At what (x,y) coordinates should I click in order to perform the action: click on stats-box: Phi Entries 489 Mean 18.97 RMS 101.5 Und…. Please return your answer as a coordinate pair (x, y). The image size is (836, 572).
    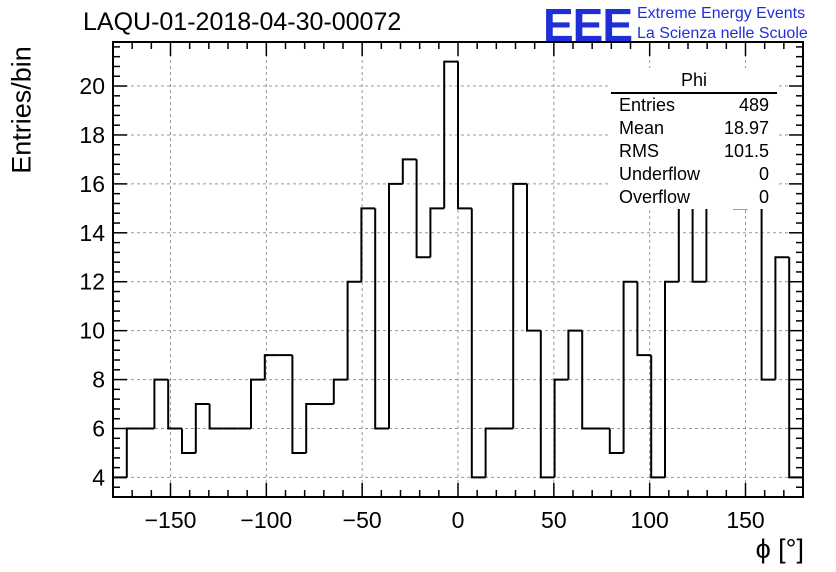
    Looking at the image, I should click on (694, 138).